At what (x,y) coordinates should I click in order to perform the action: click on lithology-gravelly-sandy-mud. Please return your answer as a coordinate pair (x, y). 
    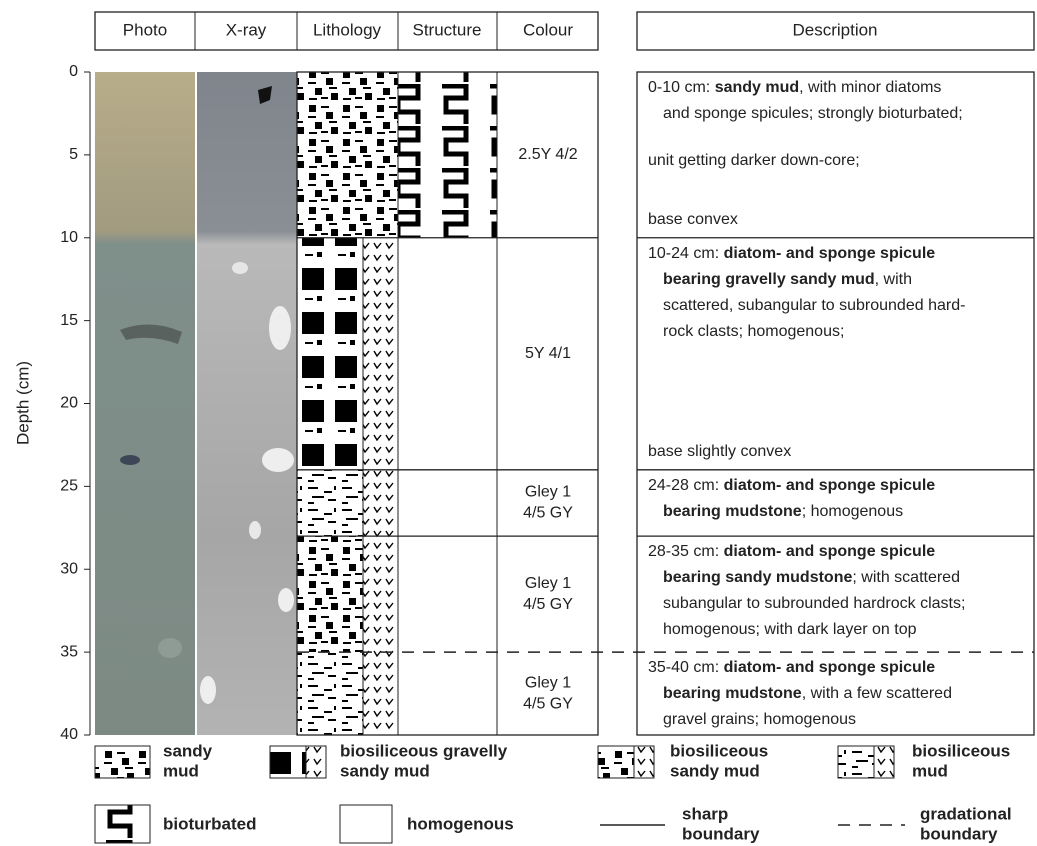
    Looking at the image, I should click on (330, 354).